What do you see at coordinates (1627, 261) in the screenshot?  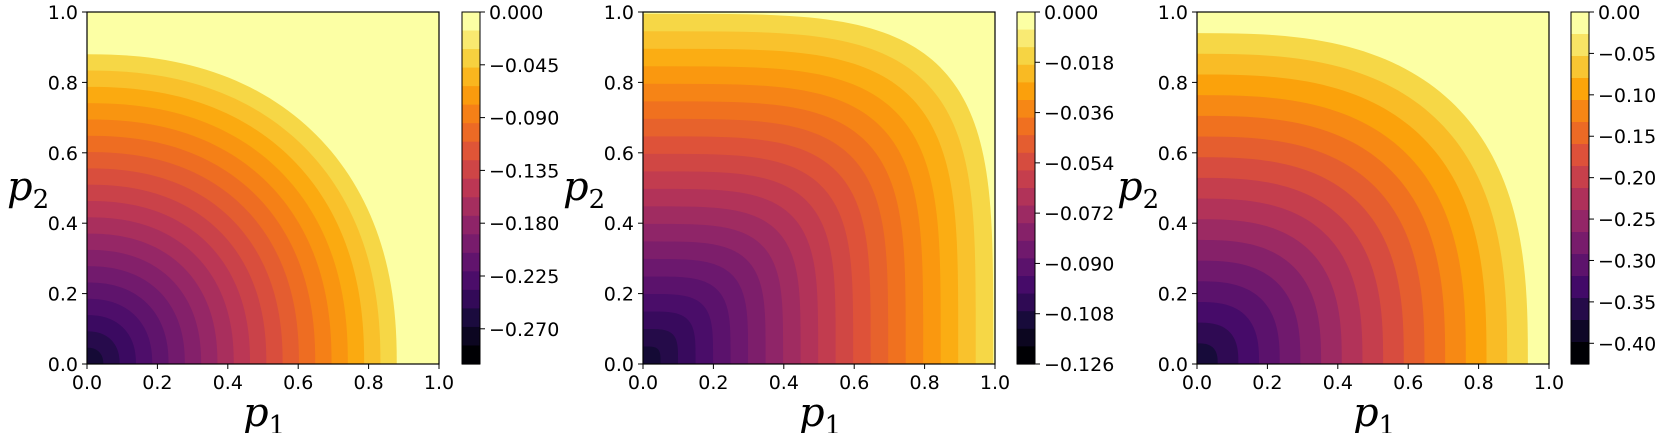 I see `colorbar-tick-label: −0.30` at bounding box center [1627, 261].